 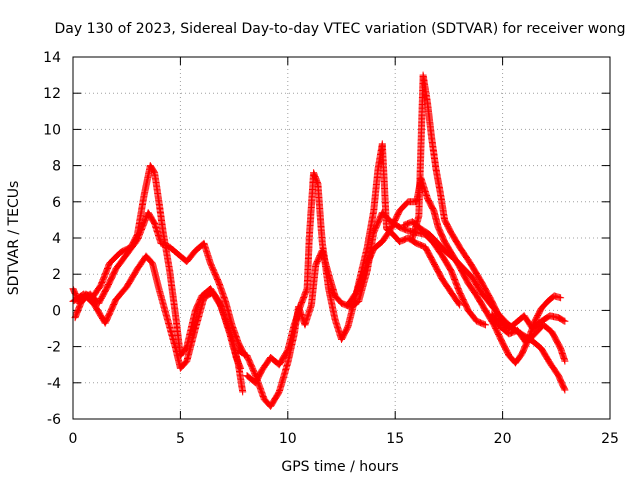 What do you see at coordinates (73, 439) in the screenshot?
I see `x-tick-label-0: 0` at bounding box center [73, 439].